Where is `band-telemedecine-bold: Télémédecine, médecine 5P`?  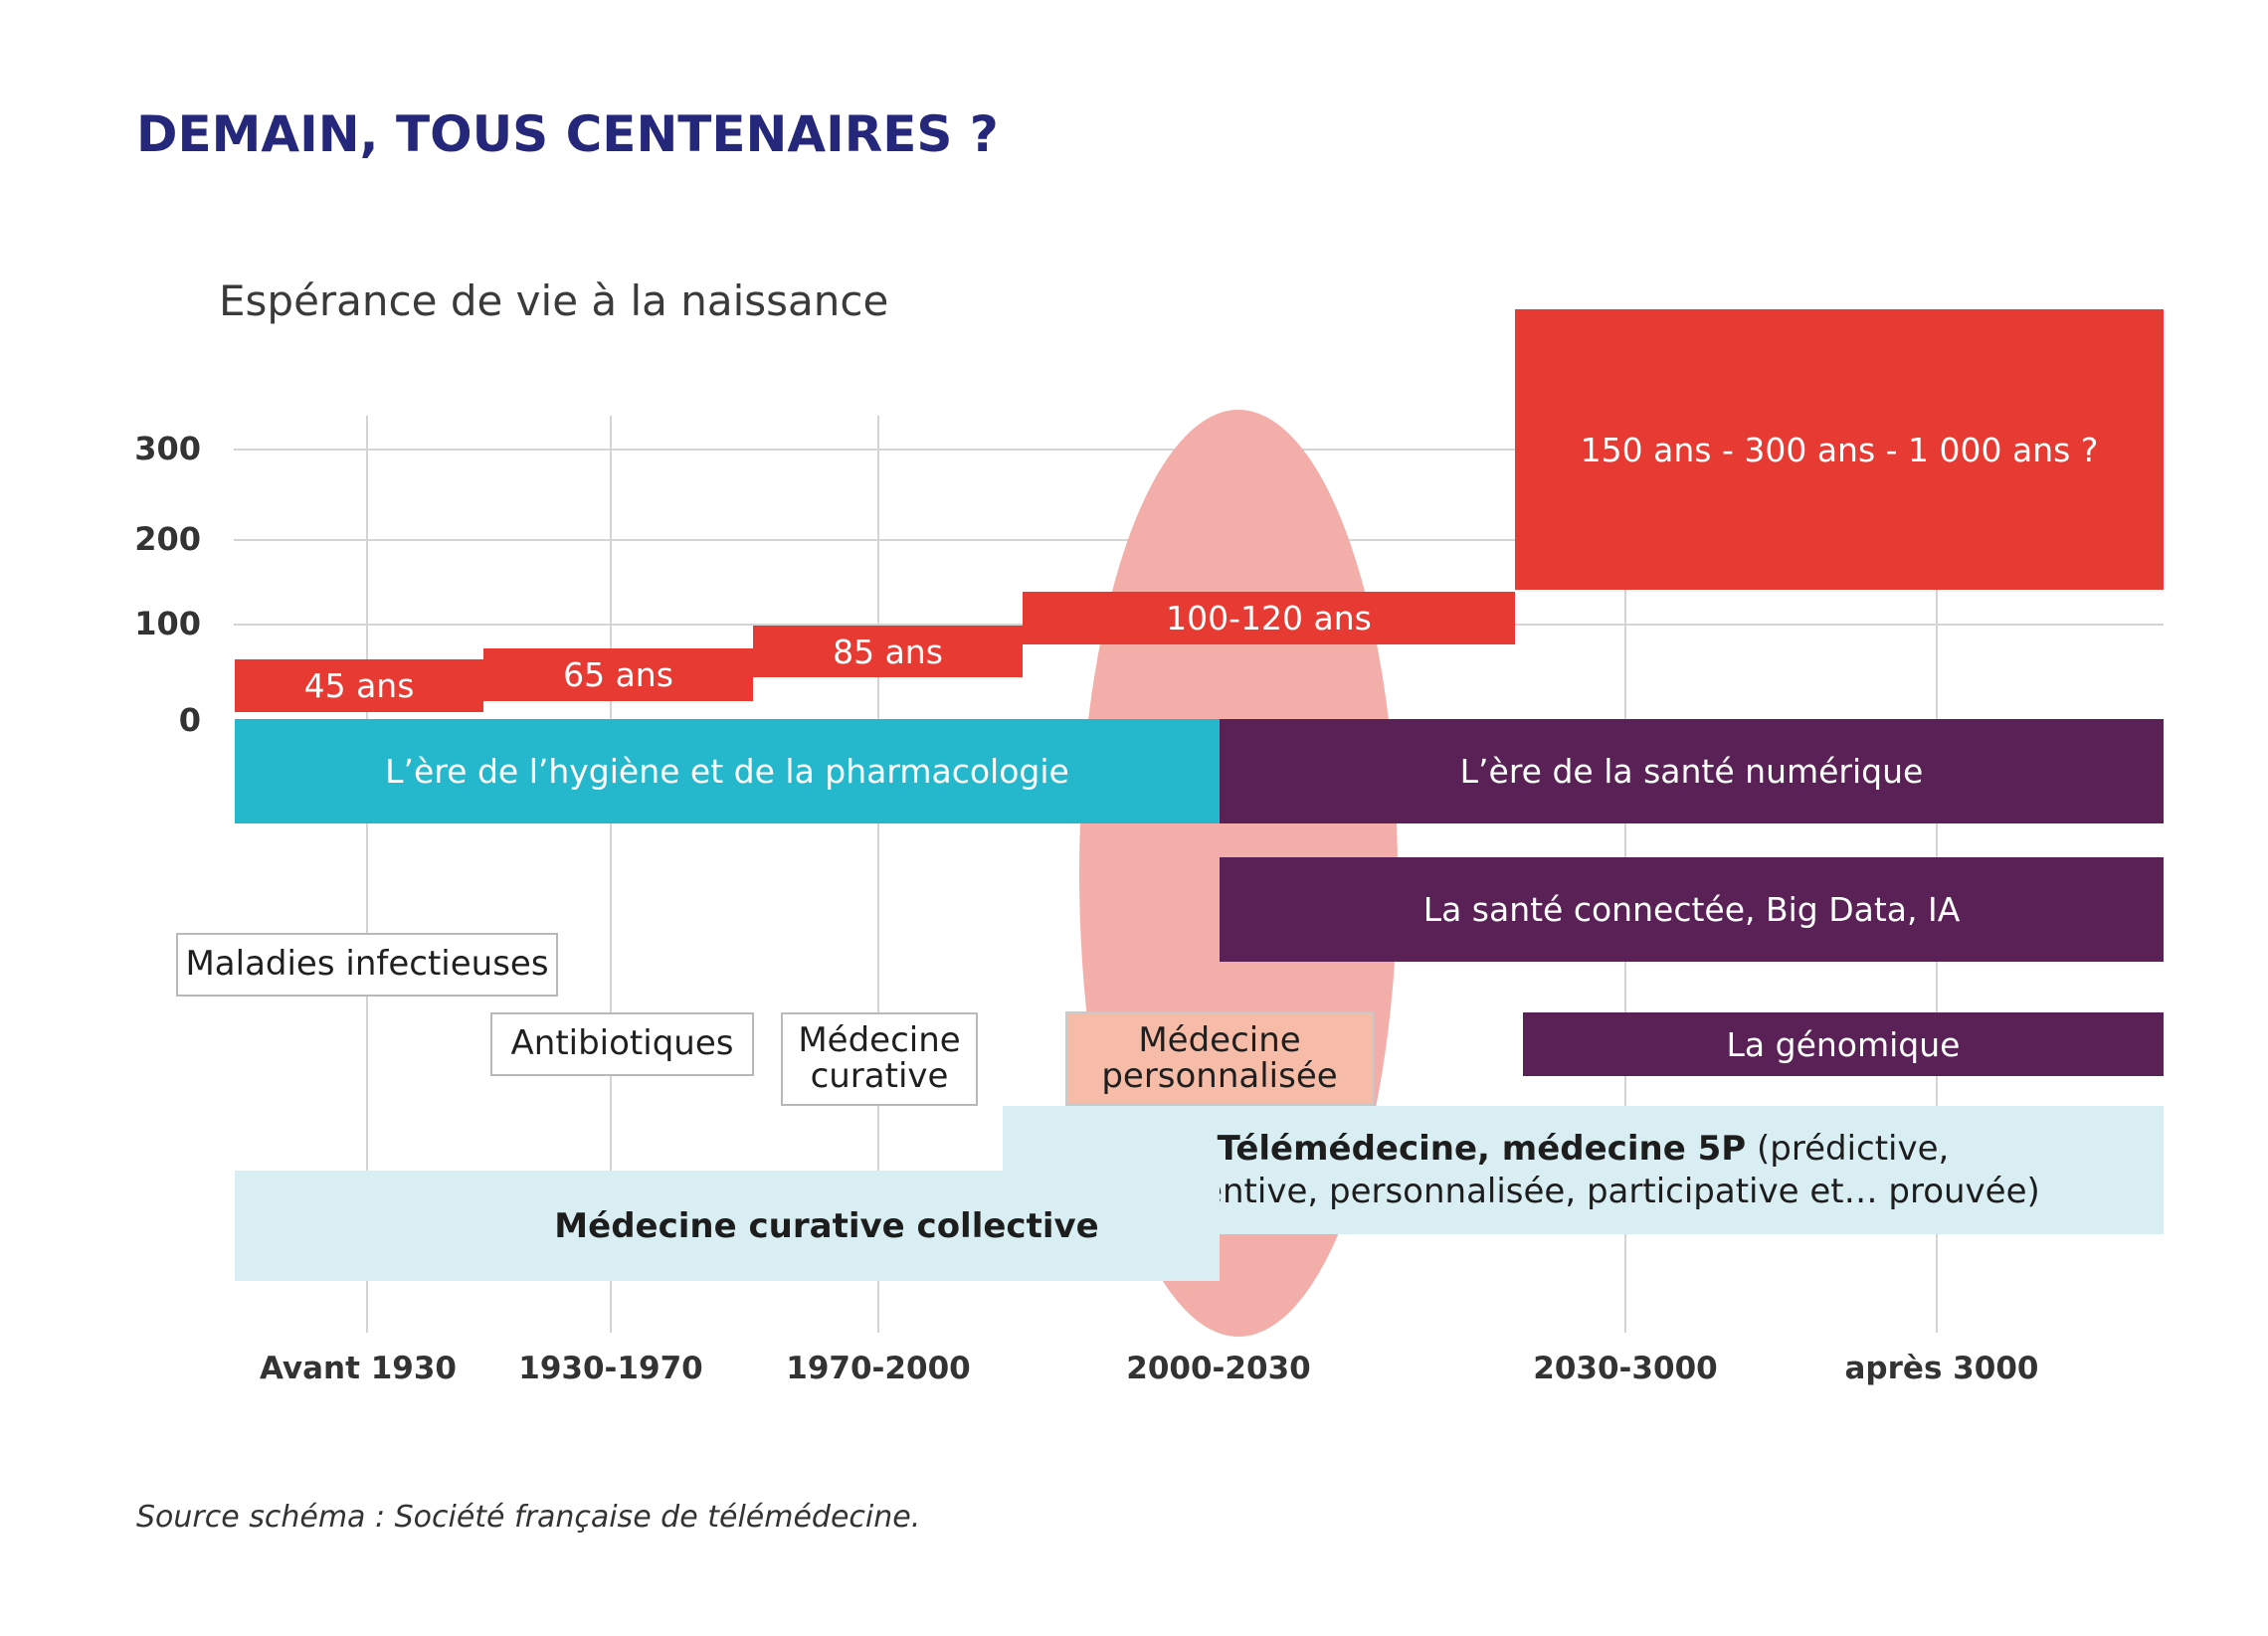 band-telemedecine-bold: Télémédecine, médecine 5P is located at coordinates (1482, 1149).